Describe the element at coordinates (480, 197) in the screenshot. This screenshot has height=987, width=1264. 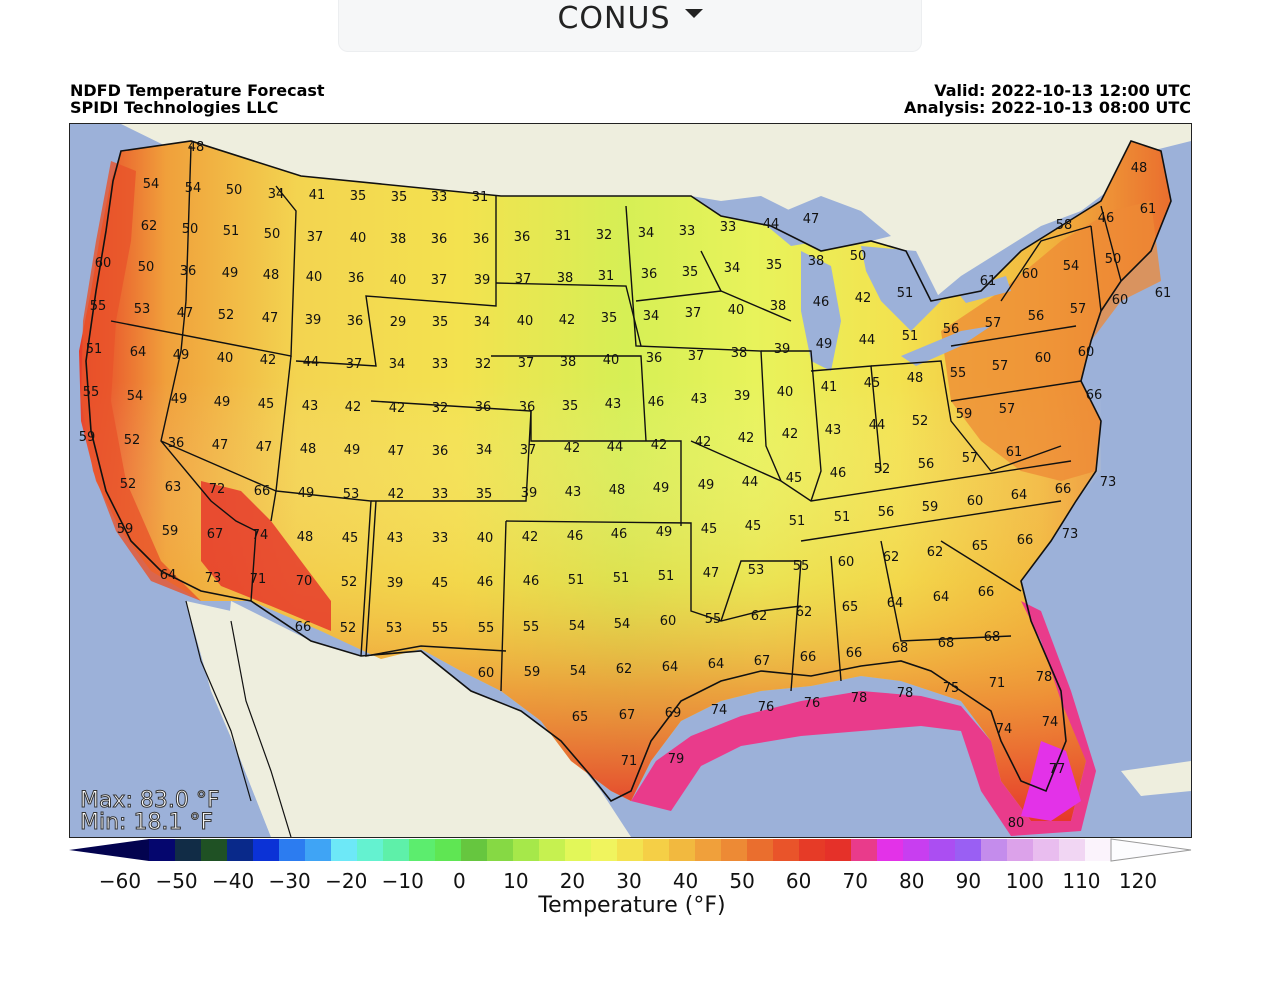
I see `temperature-label: 31` at that location.